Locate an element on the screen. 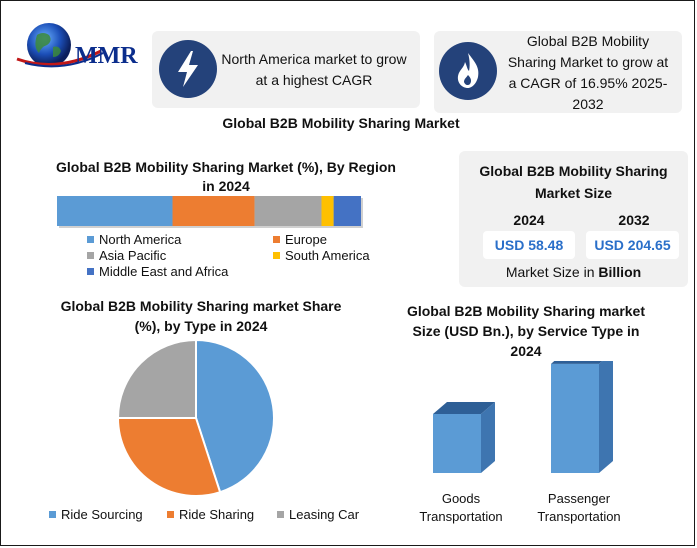 Image resolution: width=697 pixels, height=548 pixels. region-segment-south-america is located at coordinates (327, 211).